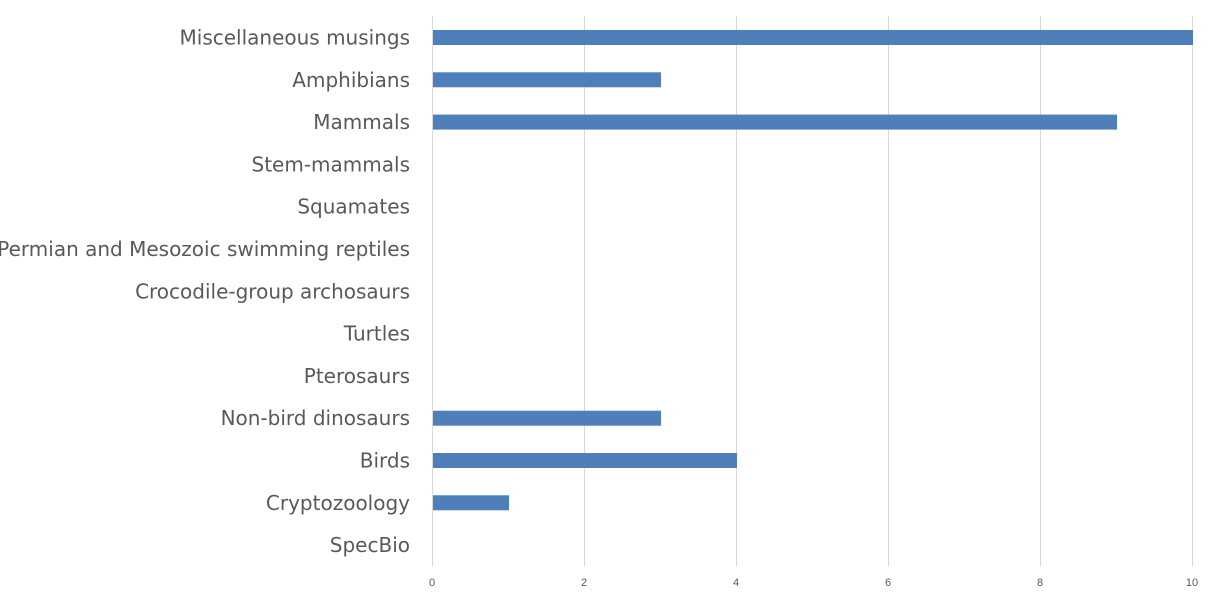 The height and width of the screenshot is (595, 1214). What do you see at coordinates (432, 583) in the screenshot?
I see `x-tick-label: 0` at bounding box center [432, 583].